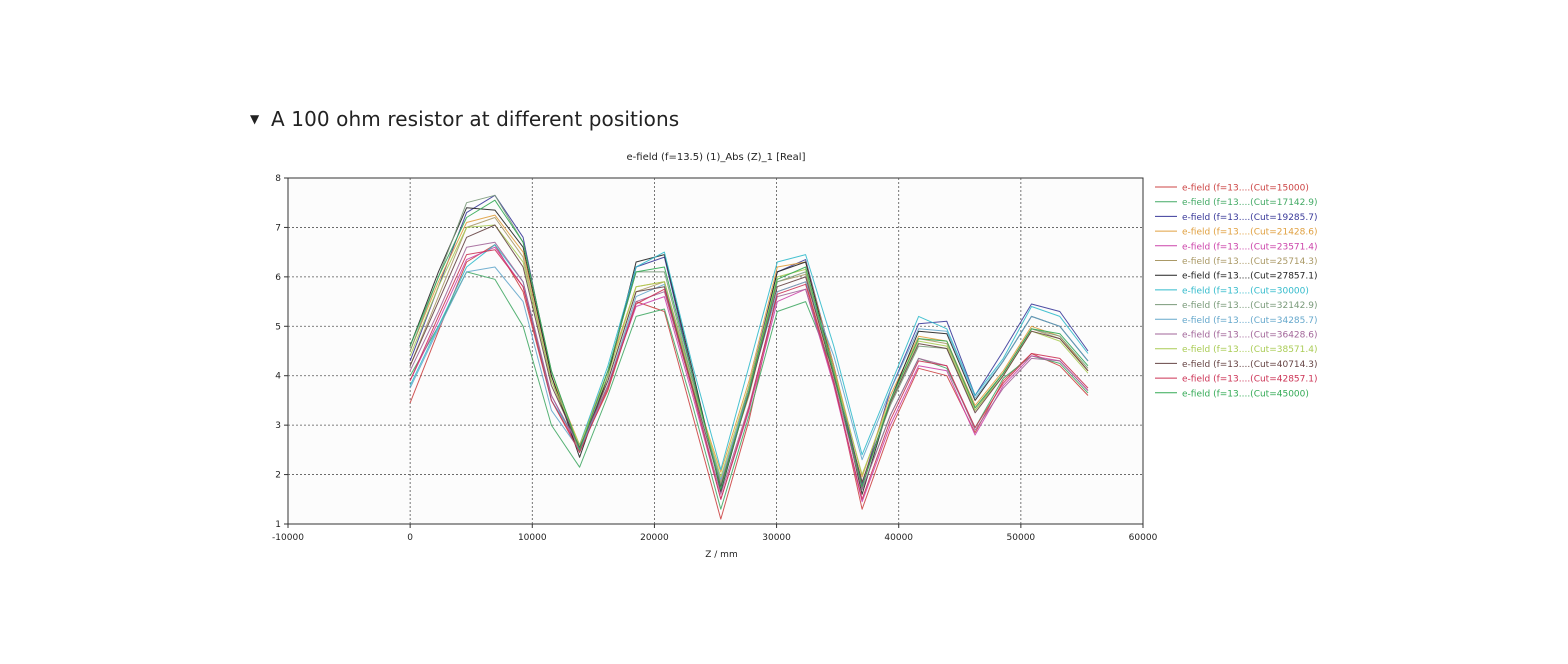 The width and height of the screenshot is (1568, 664). What do you see at coordinates (1249, 233) in the screenshot?
I see `legend-entry: e-field (f=13....(Cut=21428.6)` at bounding box center [1249, 233].